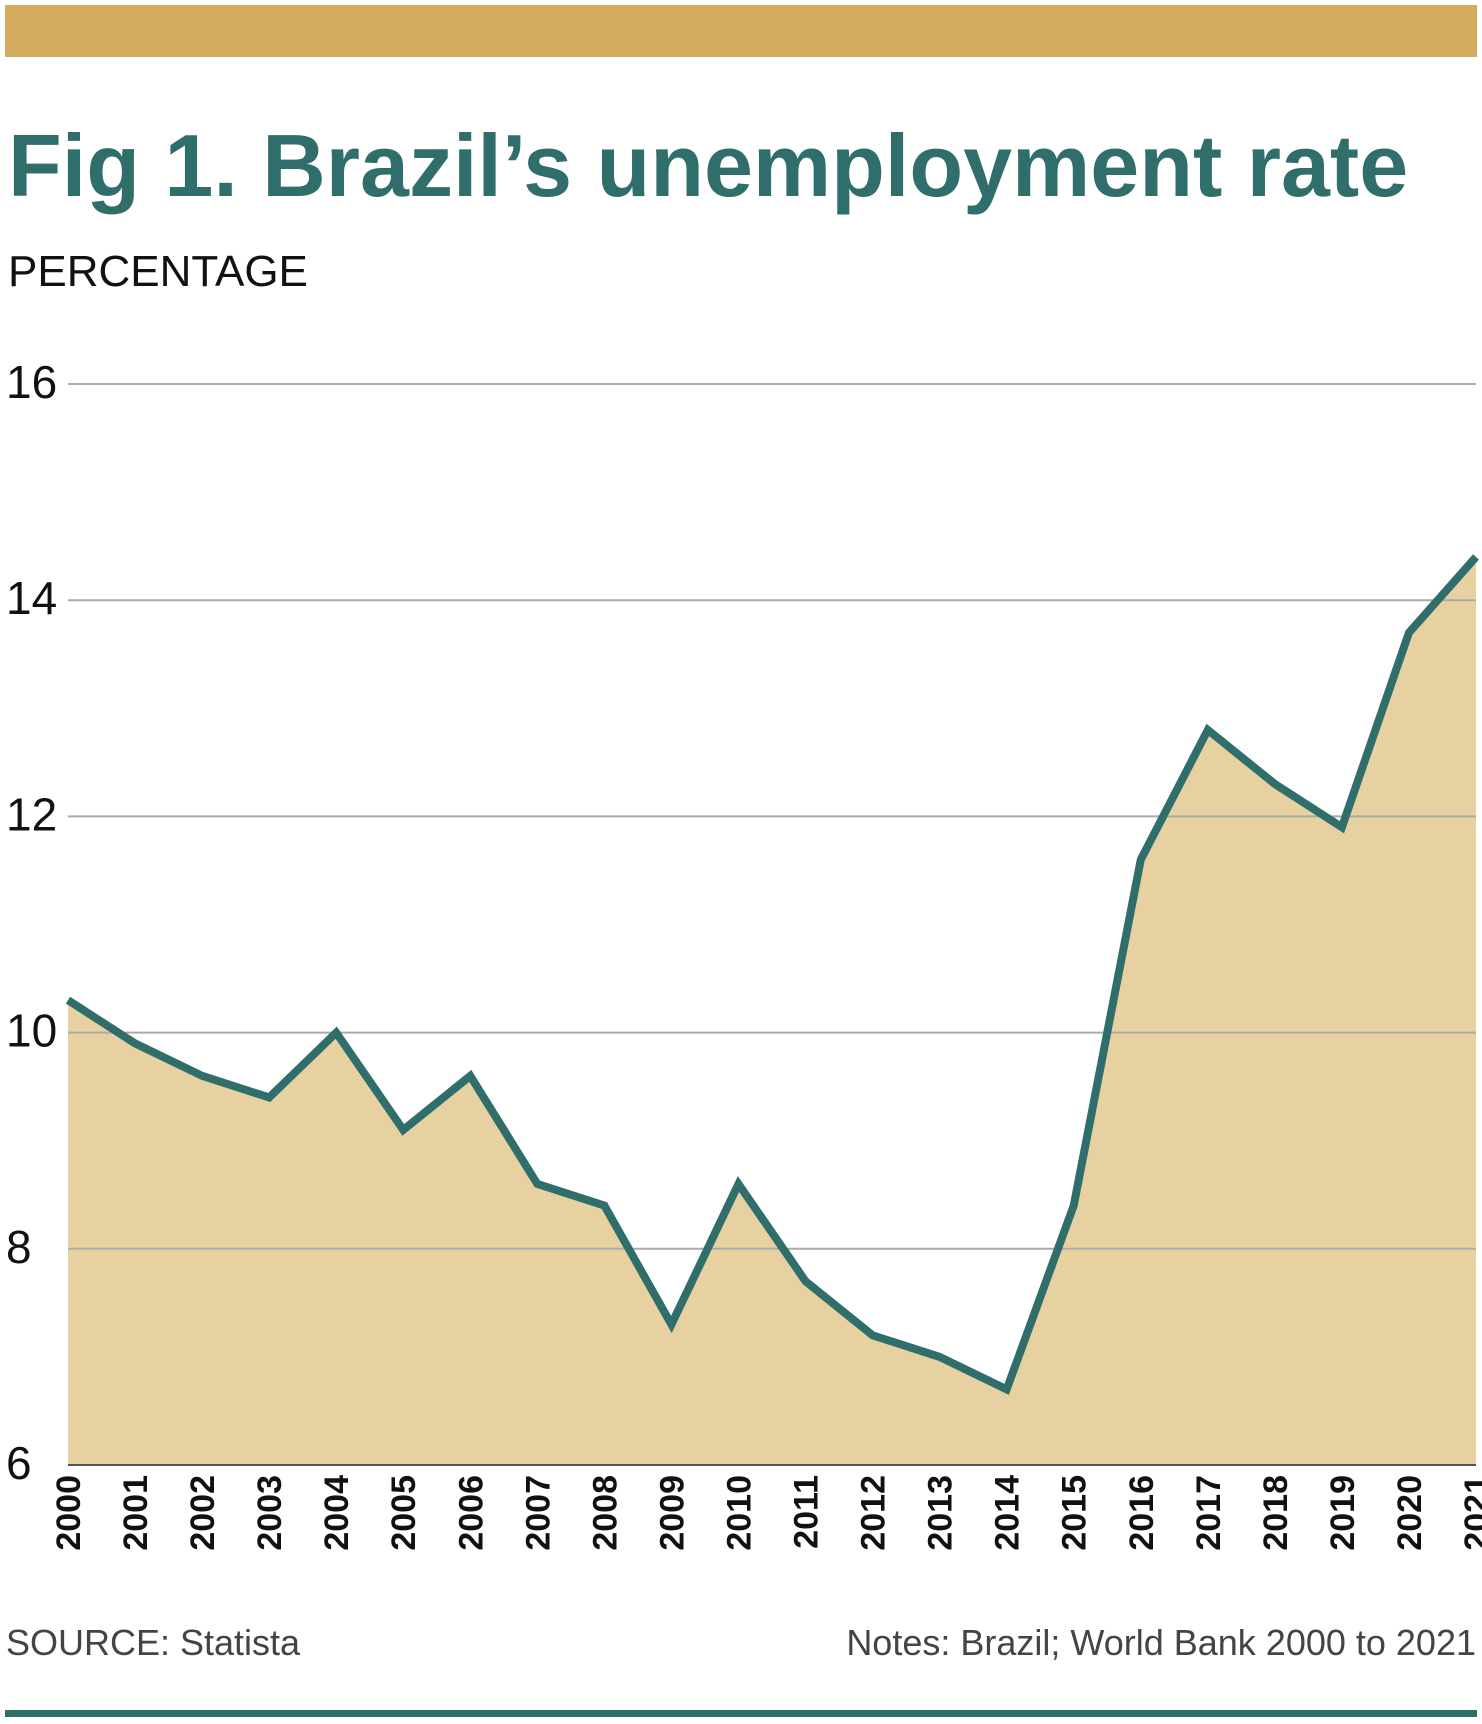 The height and width of the screenshot is (1724, 1482). What do you see at coordinates (741, 31) in the screenshot?
I see `top-bar` at bounding box center [741, 31].